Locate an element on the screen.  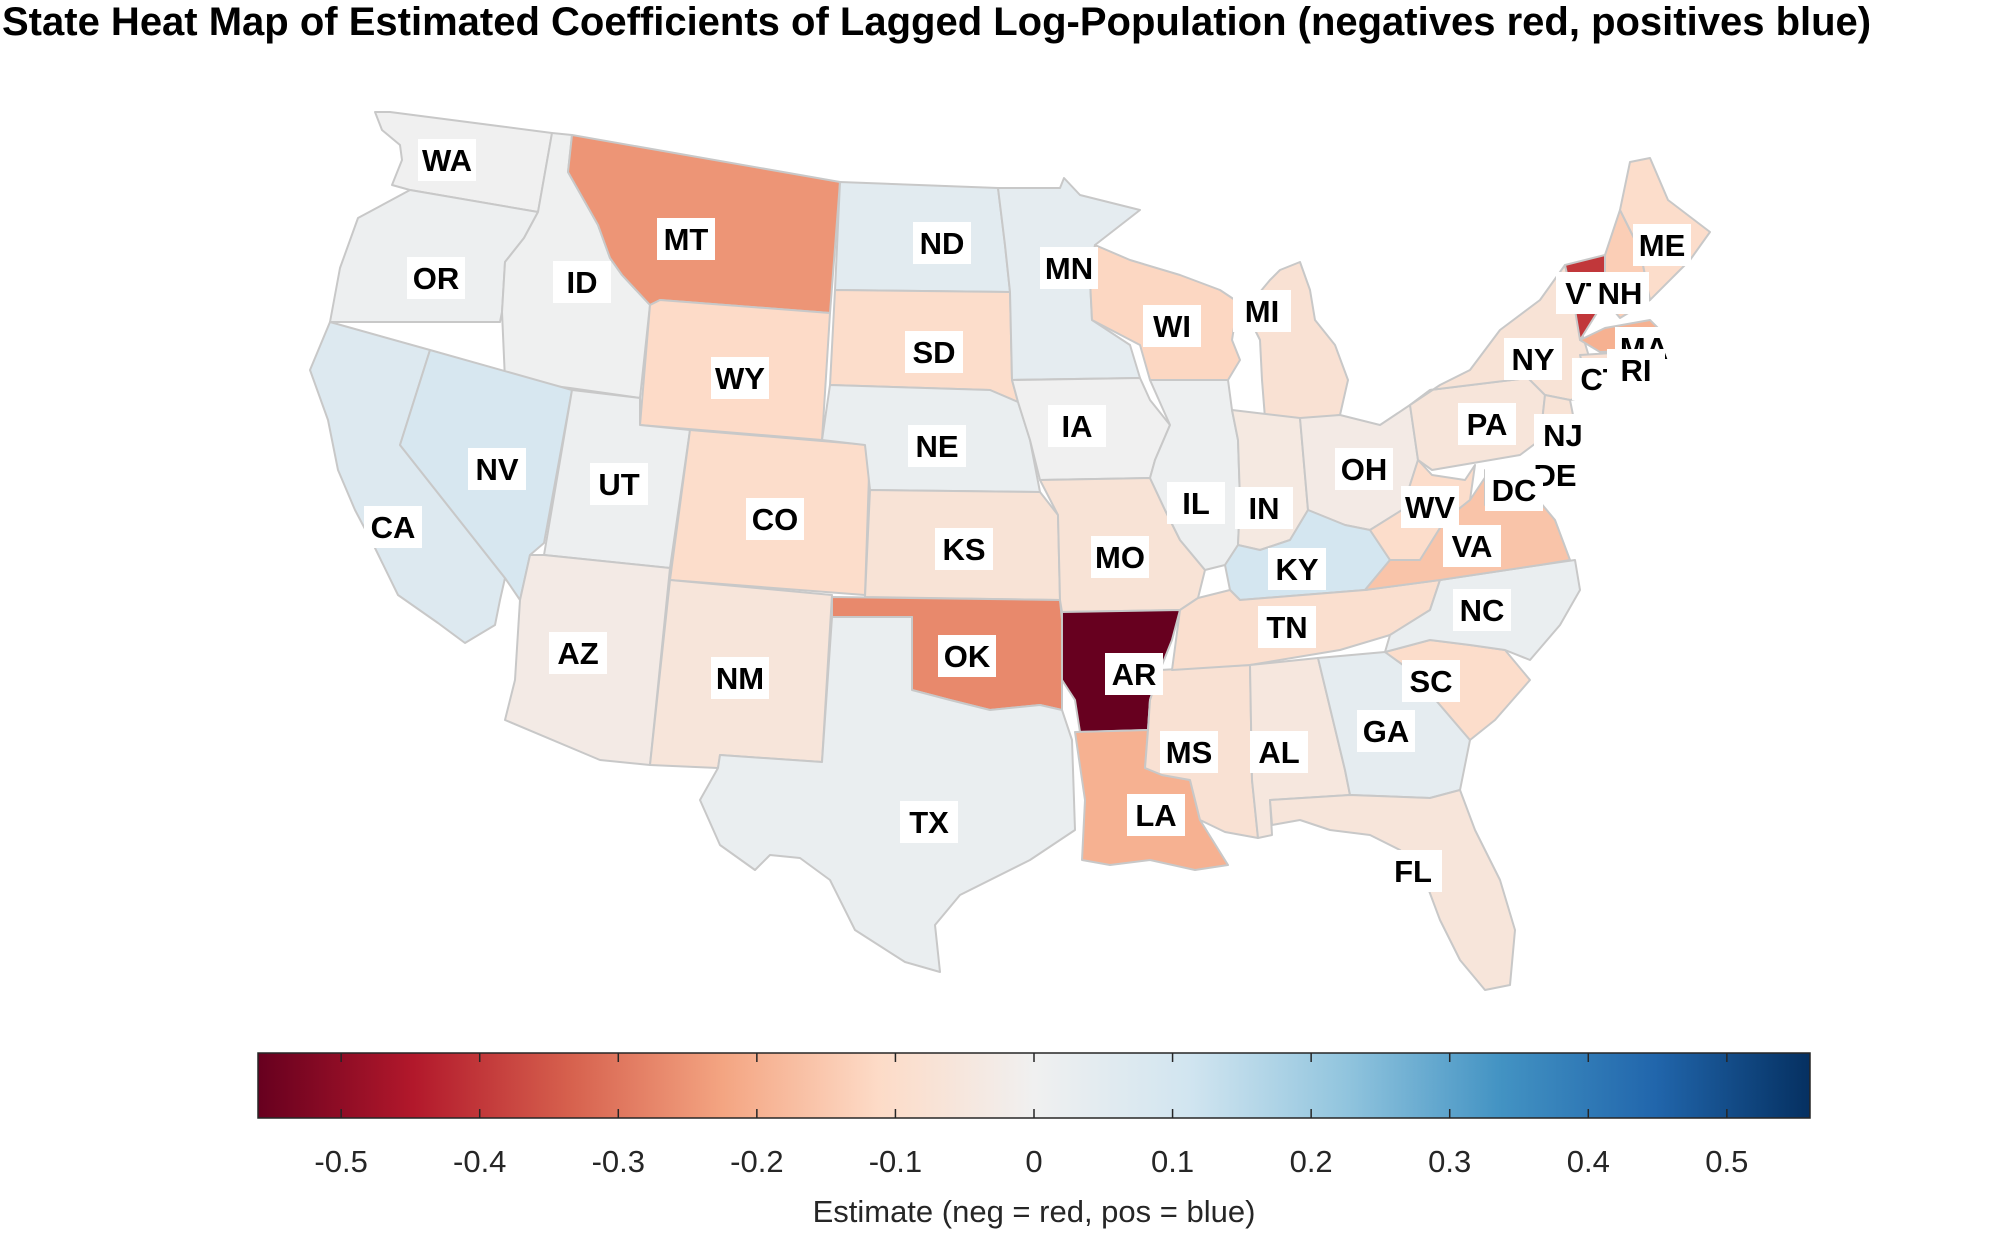
state-label-me: ME is located at coordinates (1662, 245).